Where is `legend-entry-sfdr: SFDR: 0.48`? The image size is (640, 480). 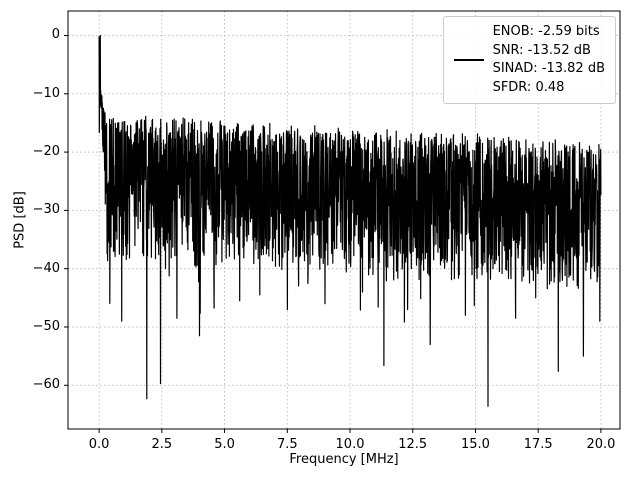 legend-entry-sfdr: SFDR: 0.48 is located at coordinates (528, 87).